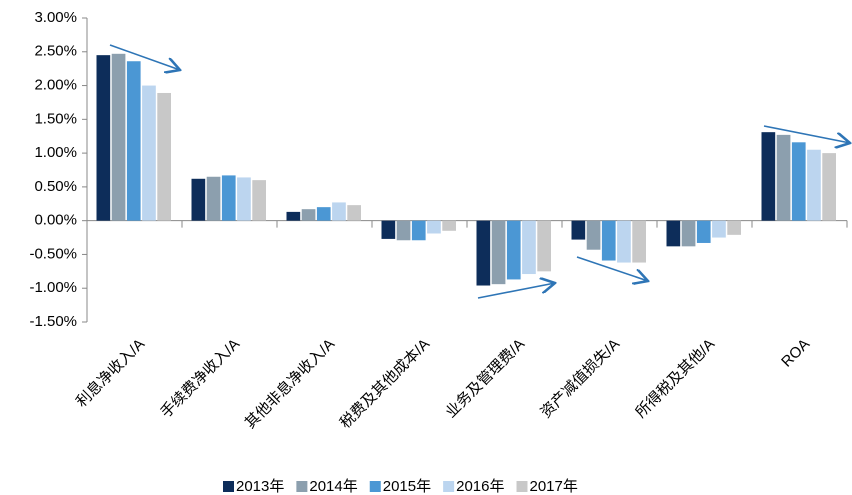 This screenshot has width=852, height=495. I want to click on legend-label: 2013年, so click(260, 486).